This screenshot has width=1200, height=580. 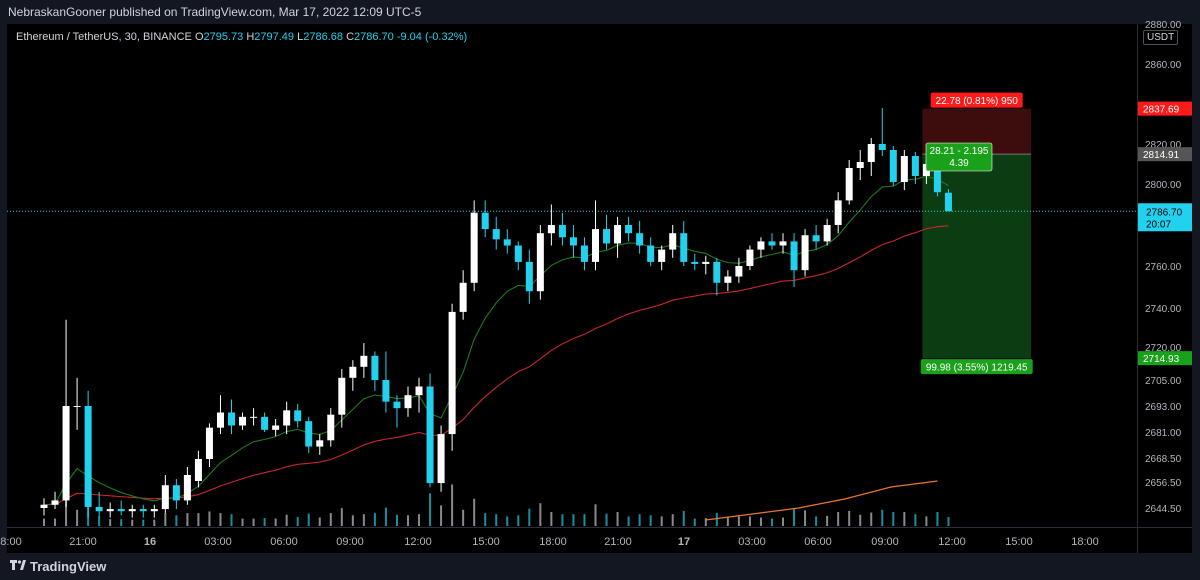 What do you see at coordinates (977, 368) in the screenshot?
I see `target-label-text: 99.98 (3.55%) 1219.45` at bounding box center [977, 368].